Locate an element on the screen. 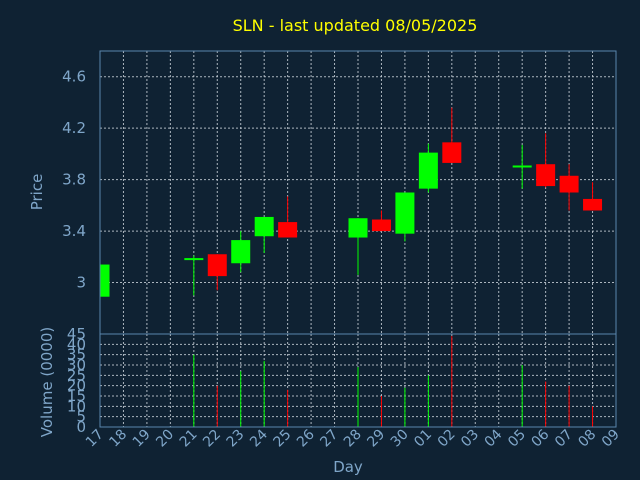  x-axis-title: Day is located at coordinates (348, 467).